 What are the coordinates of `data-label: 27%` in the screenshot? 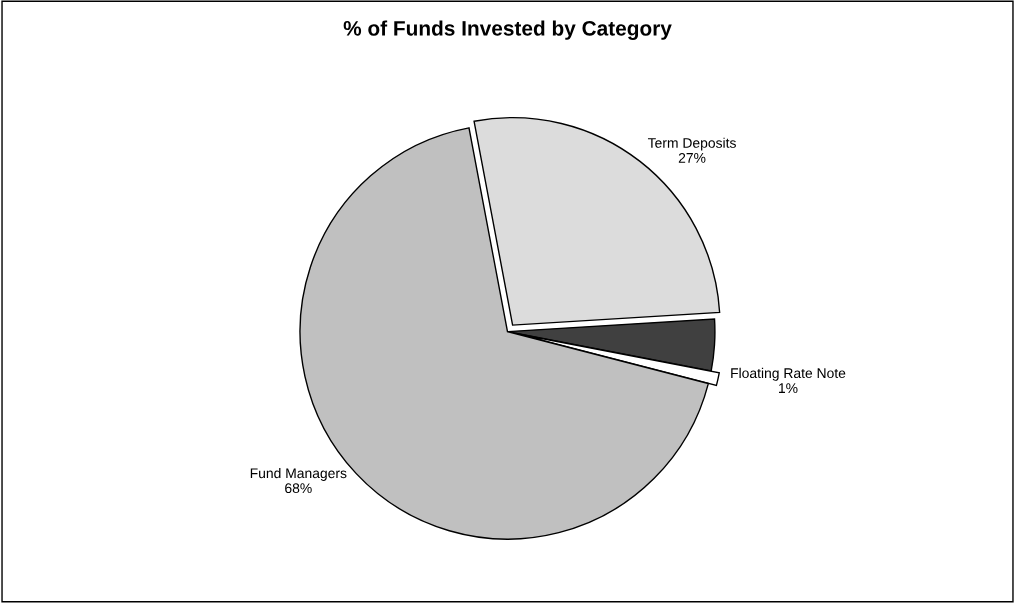 It's located at (692, 157).